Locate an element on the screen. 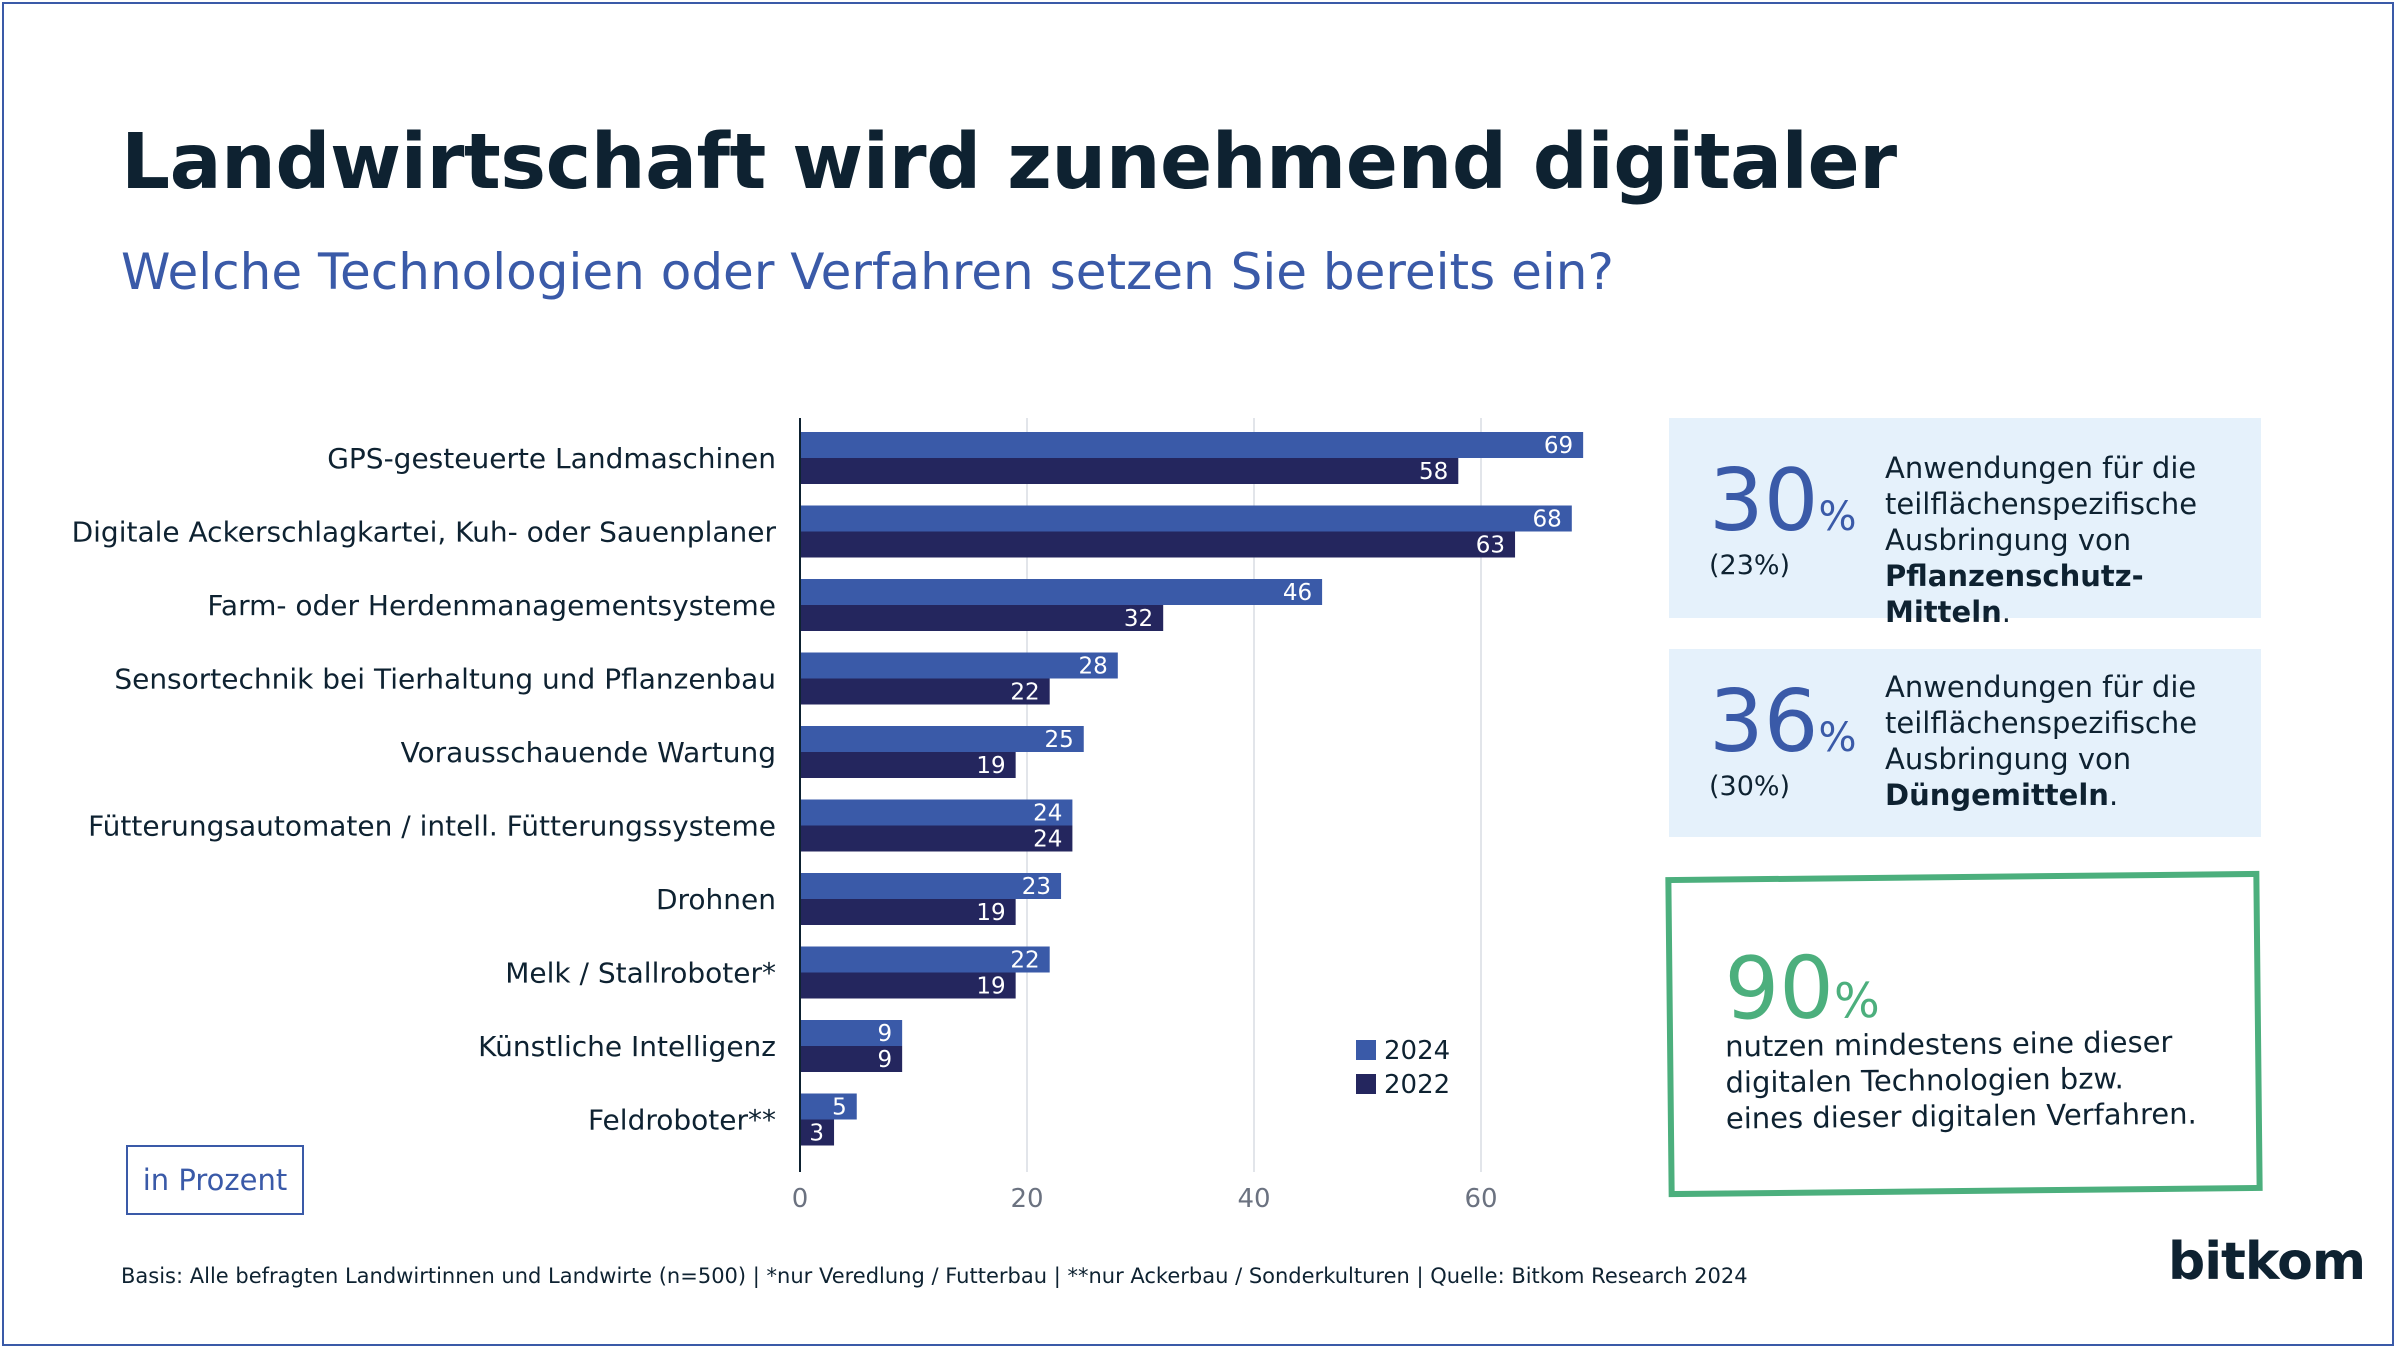 The width and height of the screenshot is (2400, 1350). category-label: GPS-gesteuerte Landmaschinen is located at coordinates (551, 458).